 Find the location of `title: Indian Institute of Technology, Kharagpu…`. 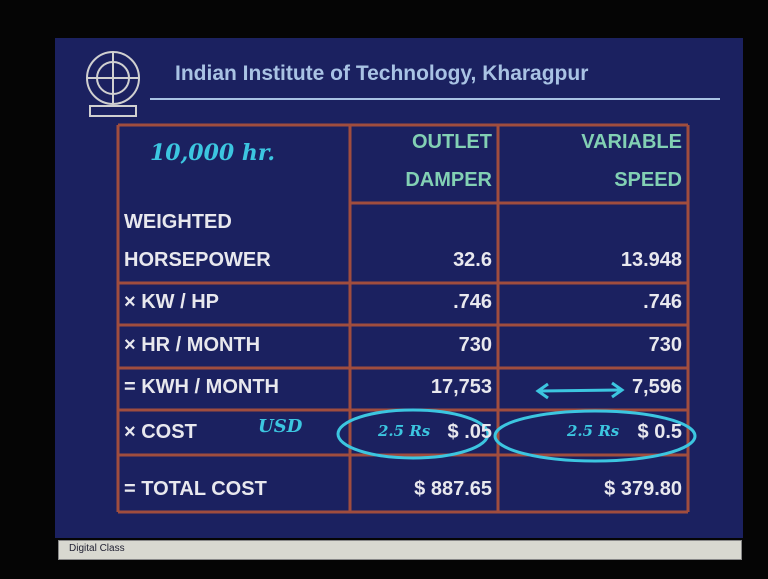

title: Indian Institute of Technology, Kharagpu… is located at coordinates (382, 73).